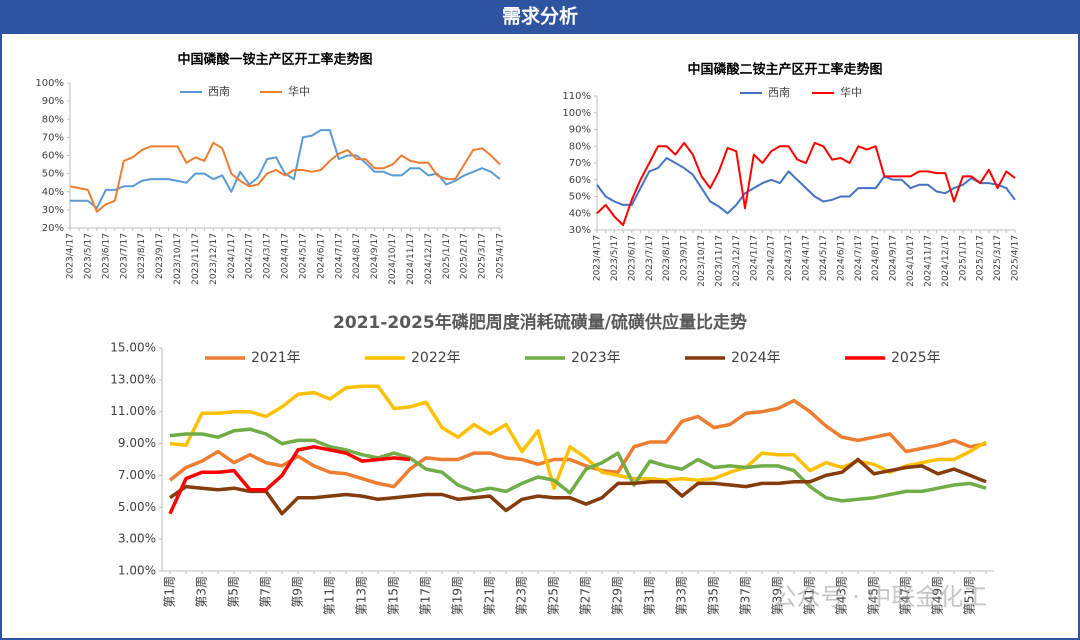 The width and height of the screenshot is (1080, 640). What do you see at coordinates (650, 258) in the screenshot?
I see `x-tick-label: 2023/7/17` at bounding box center [650, 258].